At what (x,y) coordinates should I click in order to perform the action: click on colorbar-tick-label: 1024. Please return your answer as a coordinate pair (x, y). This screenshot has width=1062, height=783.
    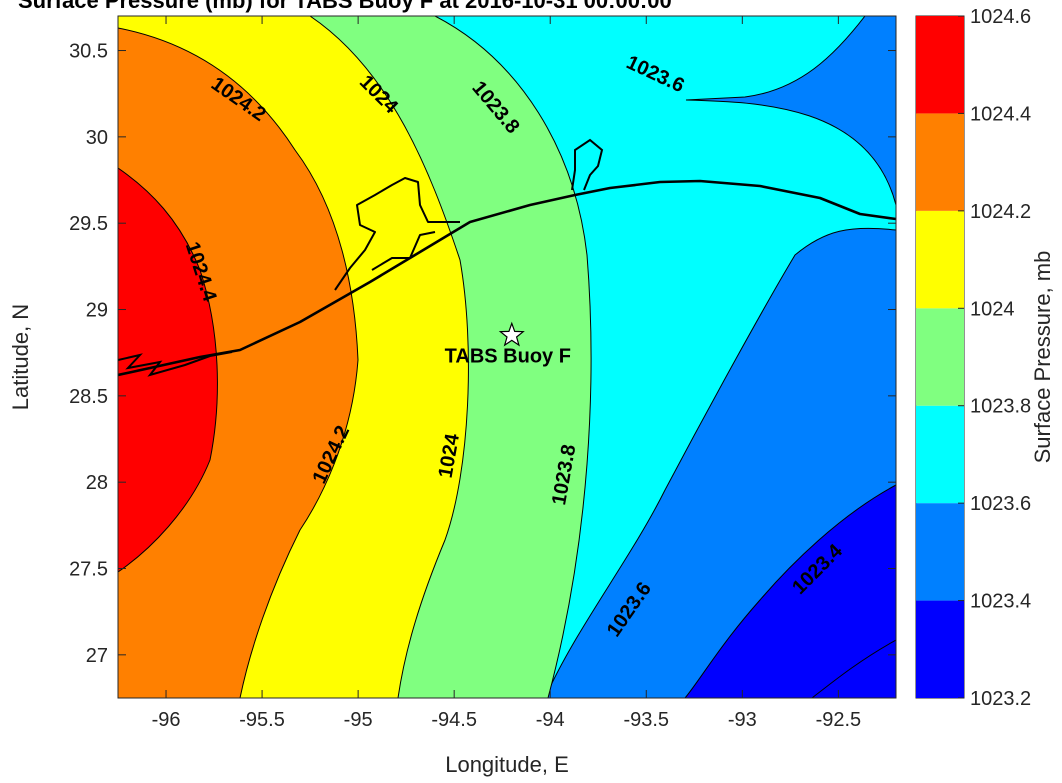
    Looking at the image, I should click on (992, 309).